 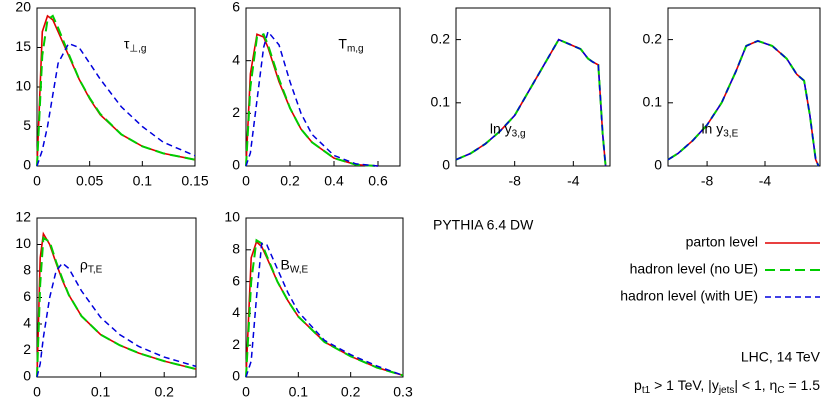 I want to click on panel-label: BW,E, so click(x=295, y=265).